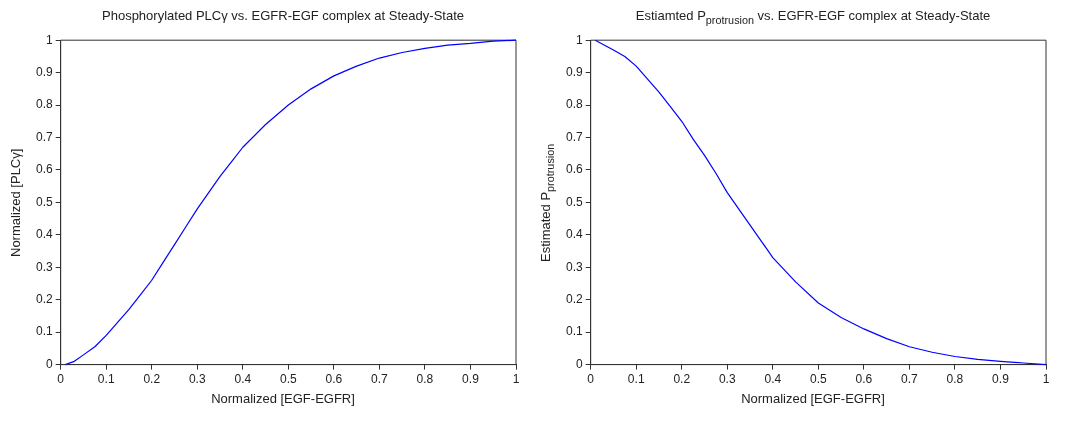  What do you see at coordinates (283, 15) in the screenshot?
I see `chart-title: Phosphorylated PLCγ vs. EGFR-EGF complex at Steady-State` at bounding box center [283, 15].